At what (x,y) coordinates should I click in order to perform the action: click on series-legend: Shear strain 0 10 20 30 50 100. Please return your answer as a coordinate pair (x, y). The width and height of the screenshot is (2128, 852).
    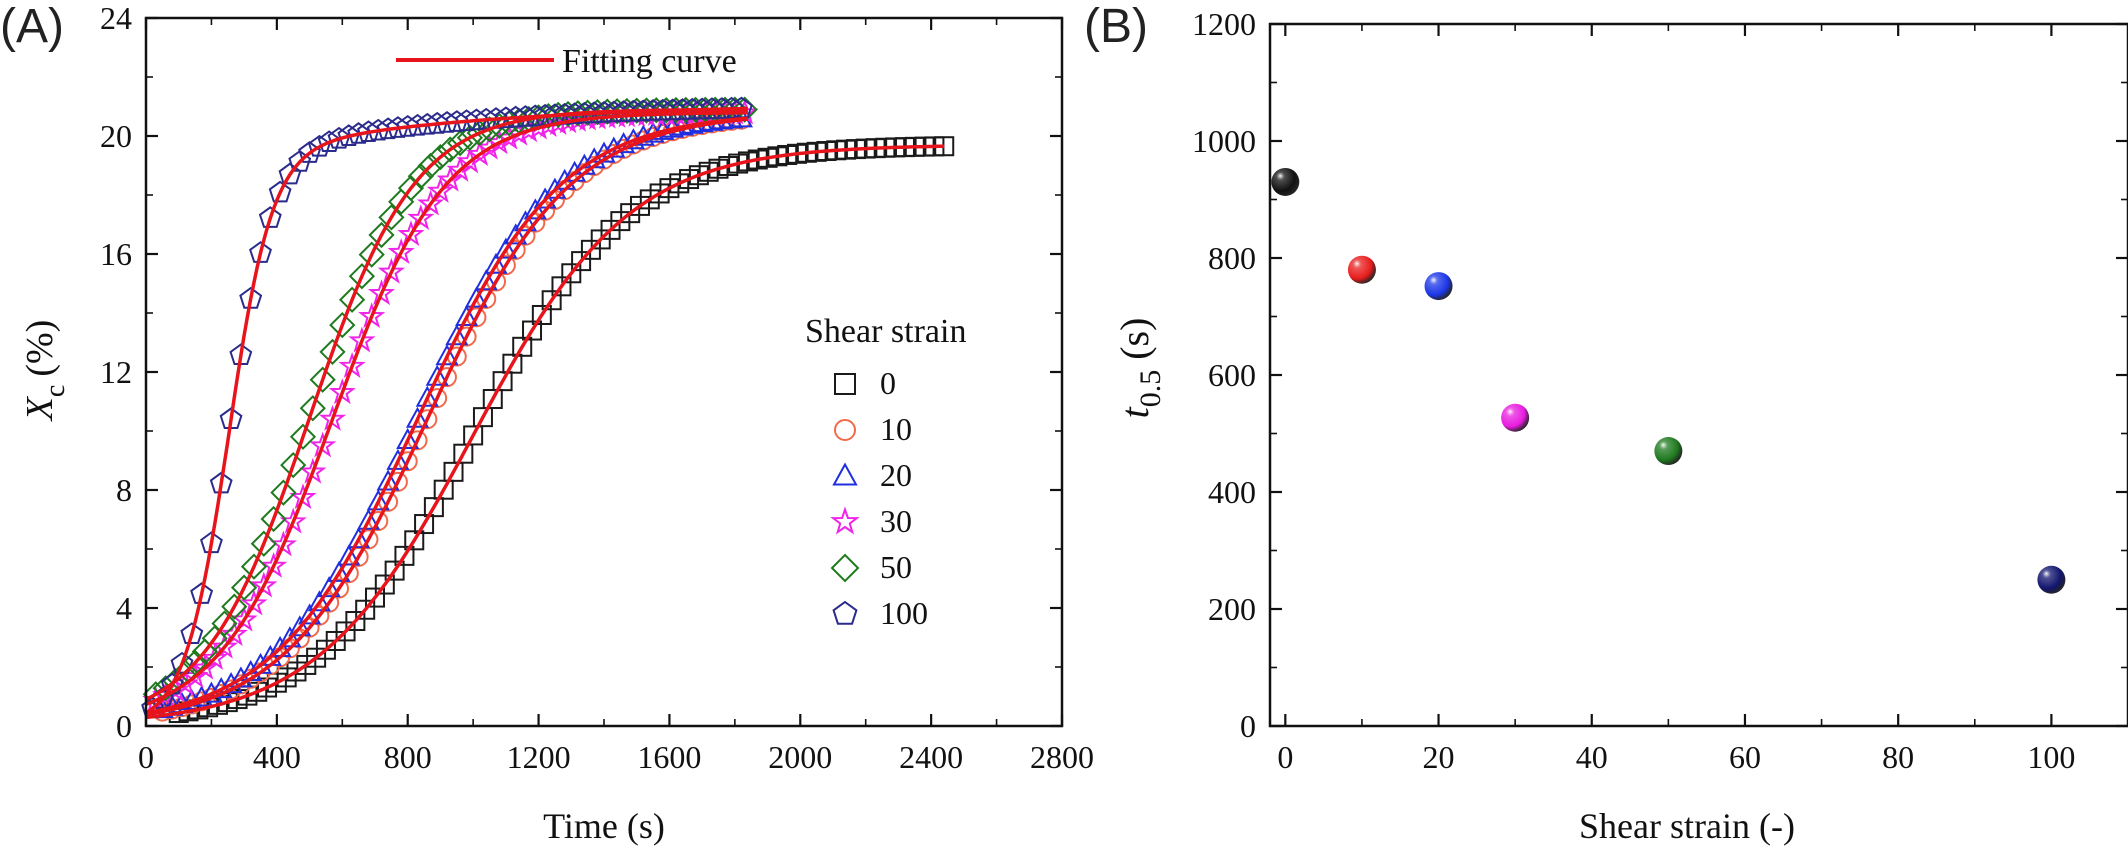
    Looking at the image, I should click on (885, 472).